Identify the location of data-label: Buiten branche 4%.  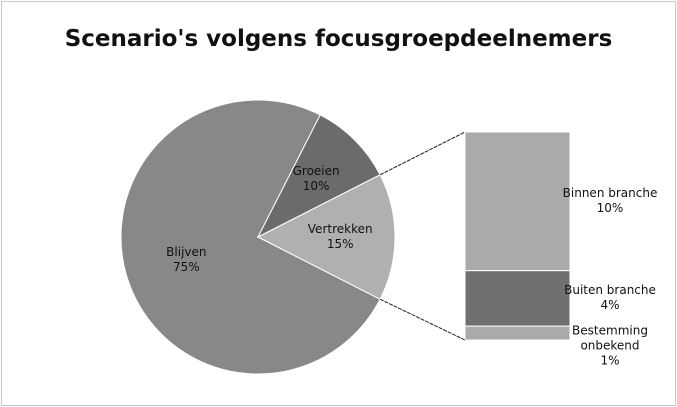
(610, 298).